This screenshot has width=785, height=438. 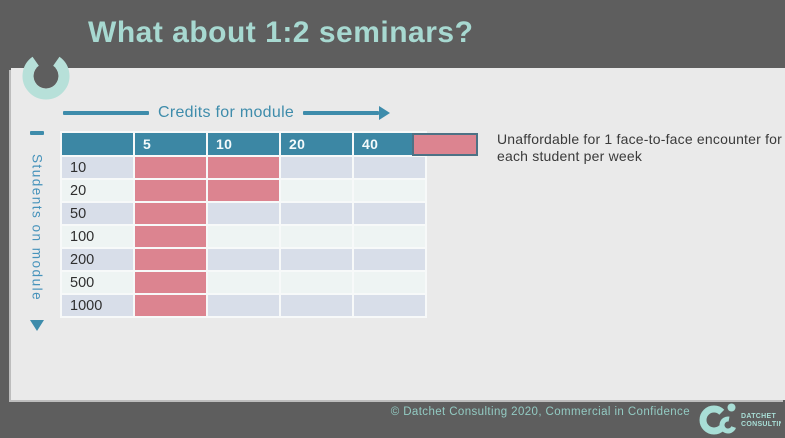 I want to click on table-header: 5 10 20 40, so click(x=243, y=144).